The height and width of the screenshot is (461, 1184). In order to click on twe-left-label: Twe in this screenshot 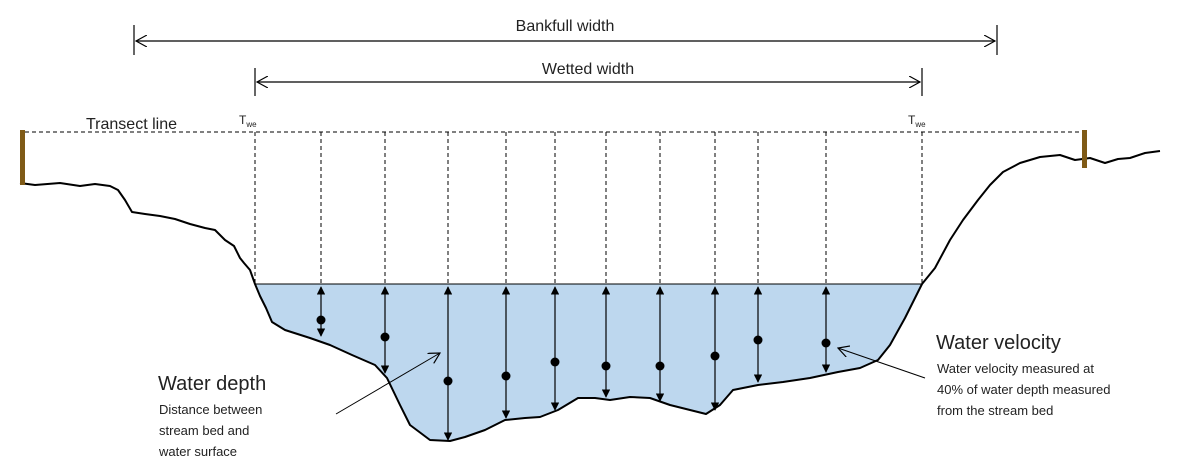, I will do `click(248, 121)`.